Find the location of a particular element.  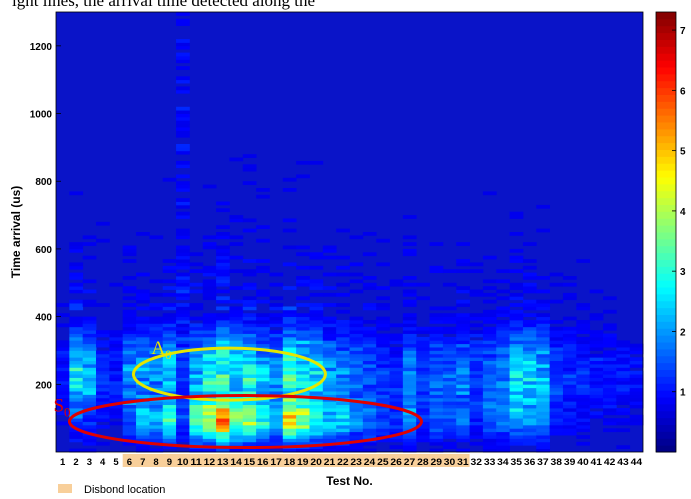

colorbar: 1 2 3 4 5 6 7 is located at coordinates (670, 232).